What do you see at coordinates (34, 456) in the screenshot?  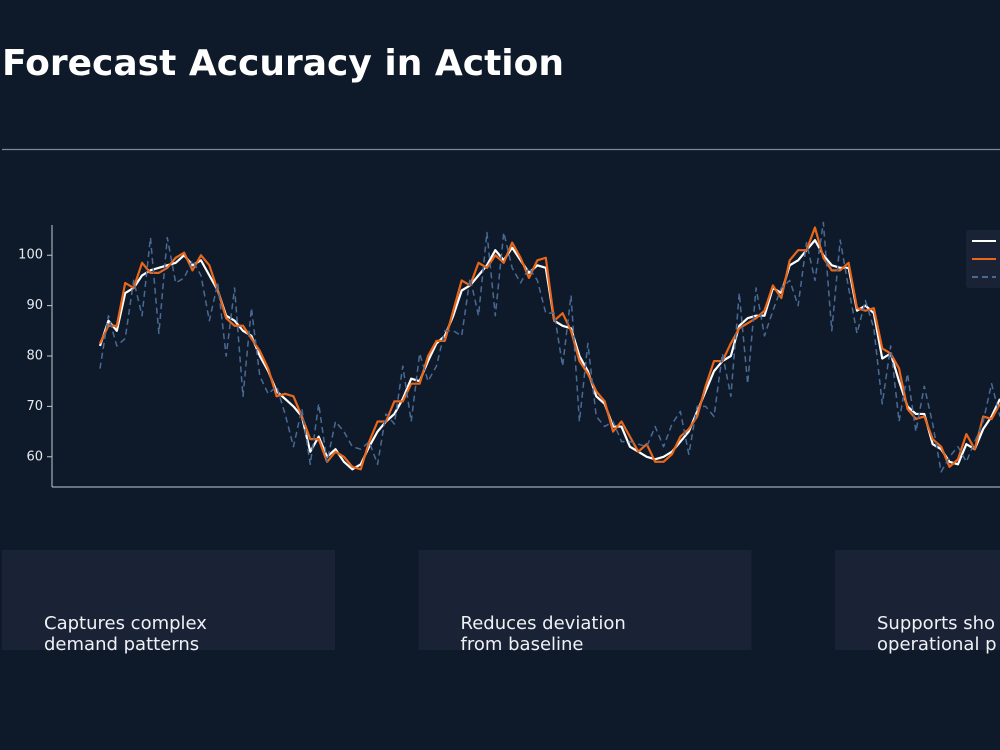 I see `y-tick-label: 60` at bounding box center [34, 456].